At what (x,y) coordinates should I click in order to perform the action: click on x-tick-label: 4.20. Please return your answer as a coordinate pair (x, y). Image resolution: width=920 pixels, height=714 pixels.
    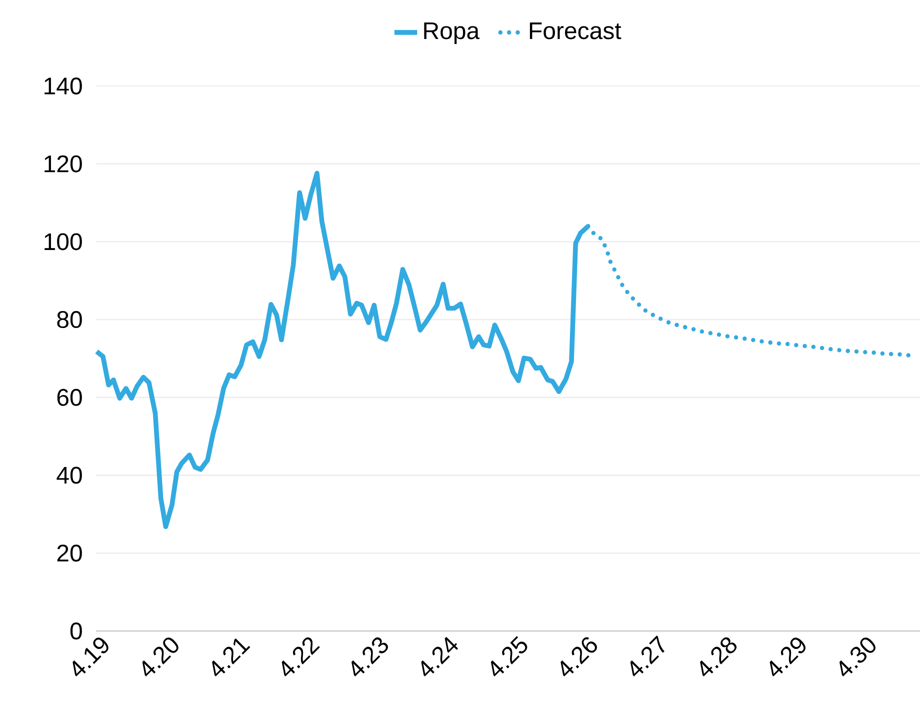
    Looking at the image, I should click on (160, 657).